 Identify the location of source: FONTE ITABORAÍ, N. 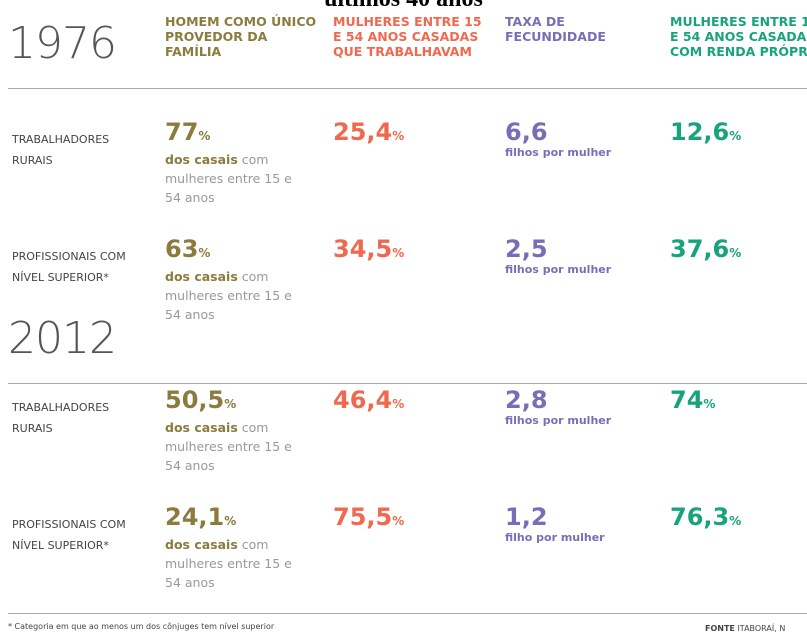
(745, 628).